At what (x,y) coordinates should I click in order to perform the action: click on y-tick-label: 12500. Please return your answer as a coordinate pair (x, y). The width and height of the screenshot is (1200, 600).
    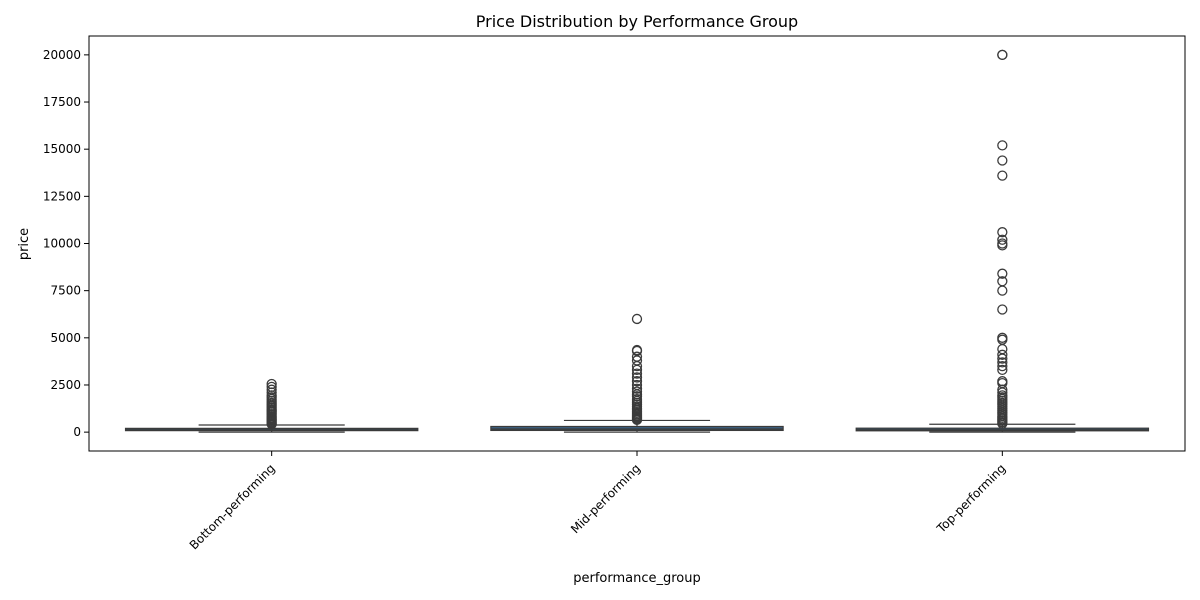
    Looking at the image, I should click on (62, 196).